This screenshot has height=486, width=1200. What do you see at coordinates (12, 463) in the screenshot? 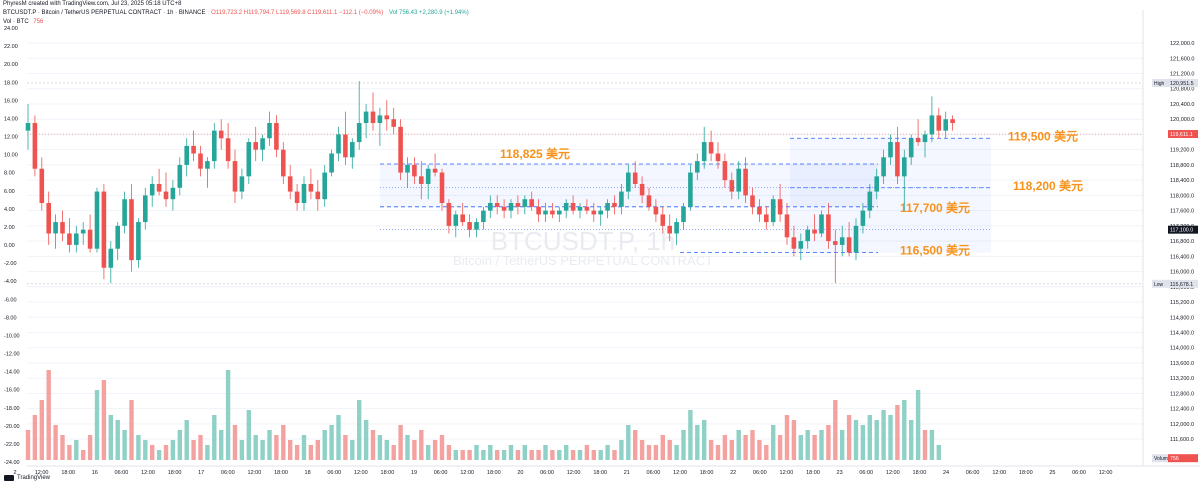
I see `left-tick-label: -24.00` at bounding box center [12, 463].